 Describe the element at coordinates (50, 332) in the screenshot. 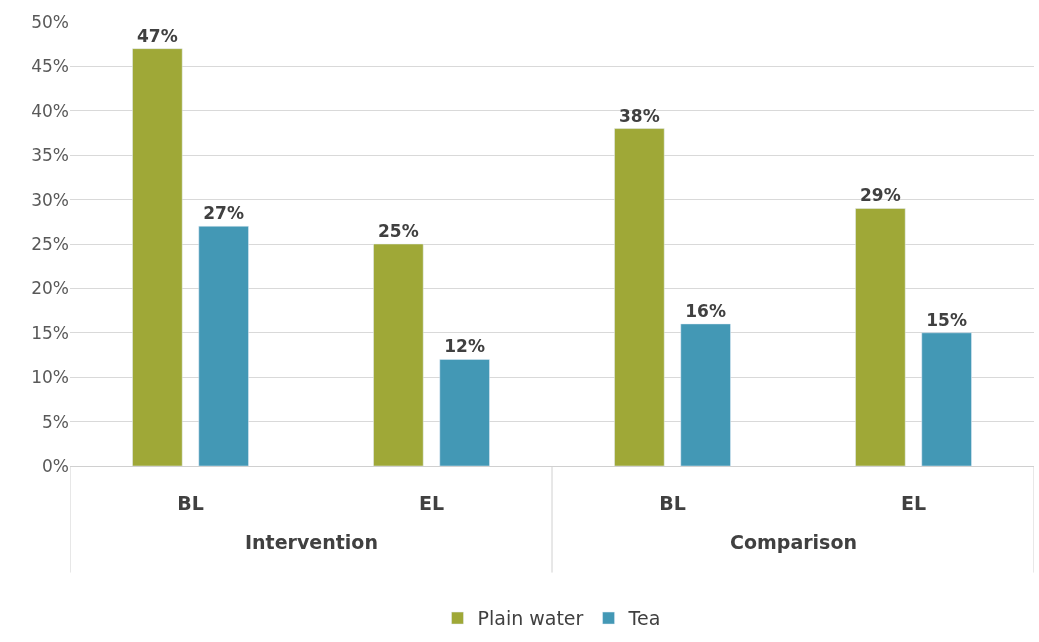

I see `y-tick-label: 15%` at that location.